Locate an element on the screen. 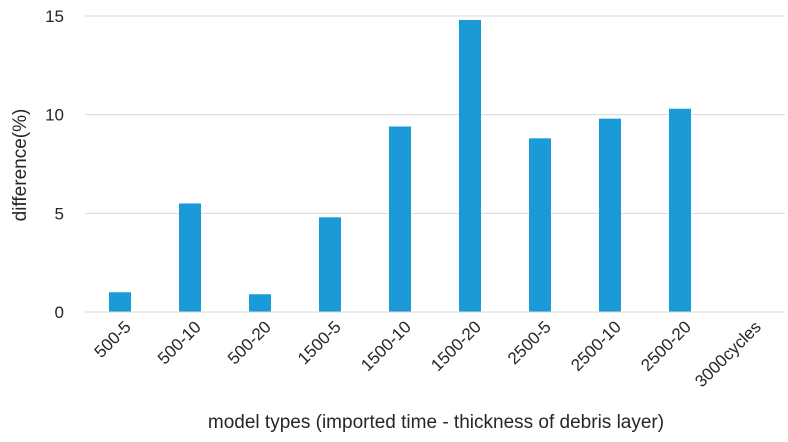  x-tick-label: 3000cycles is located at coordinates (728, 354).